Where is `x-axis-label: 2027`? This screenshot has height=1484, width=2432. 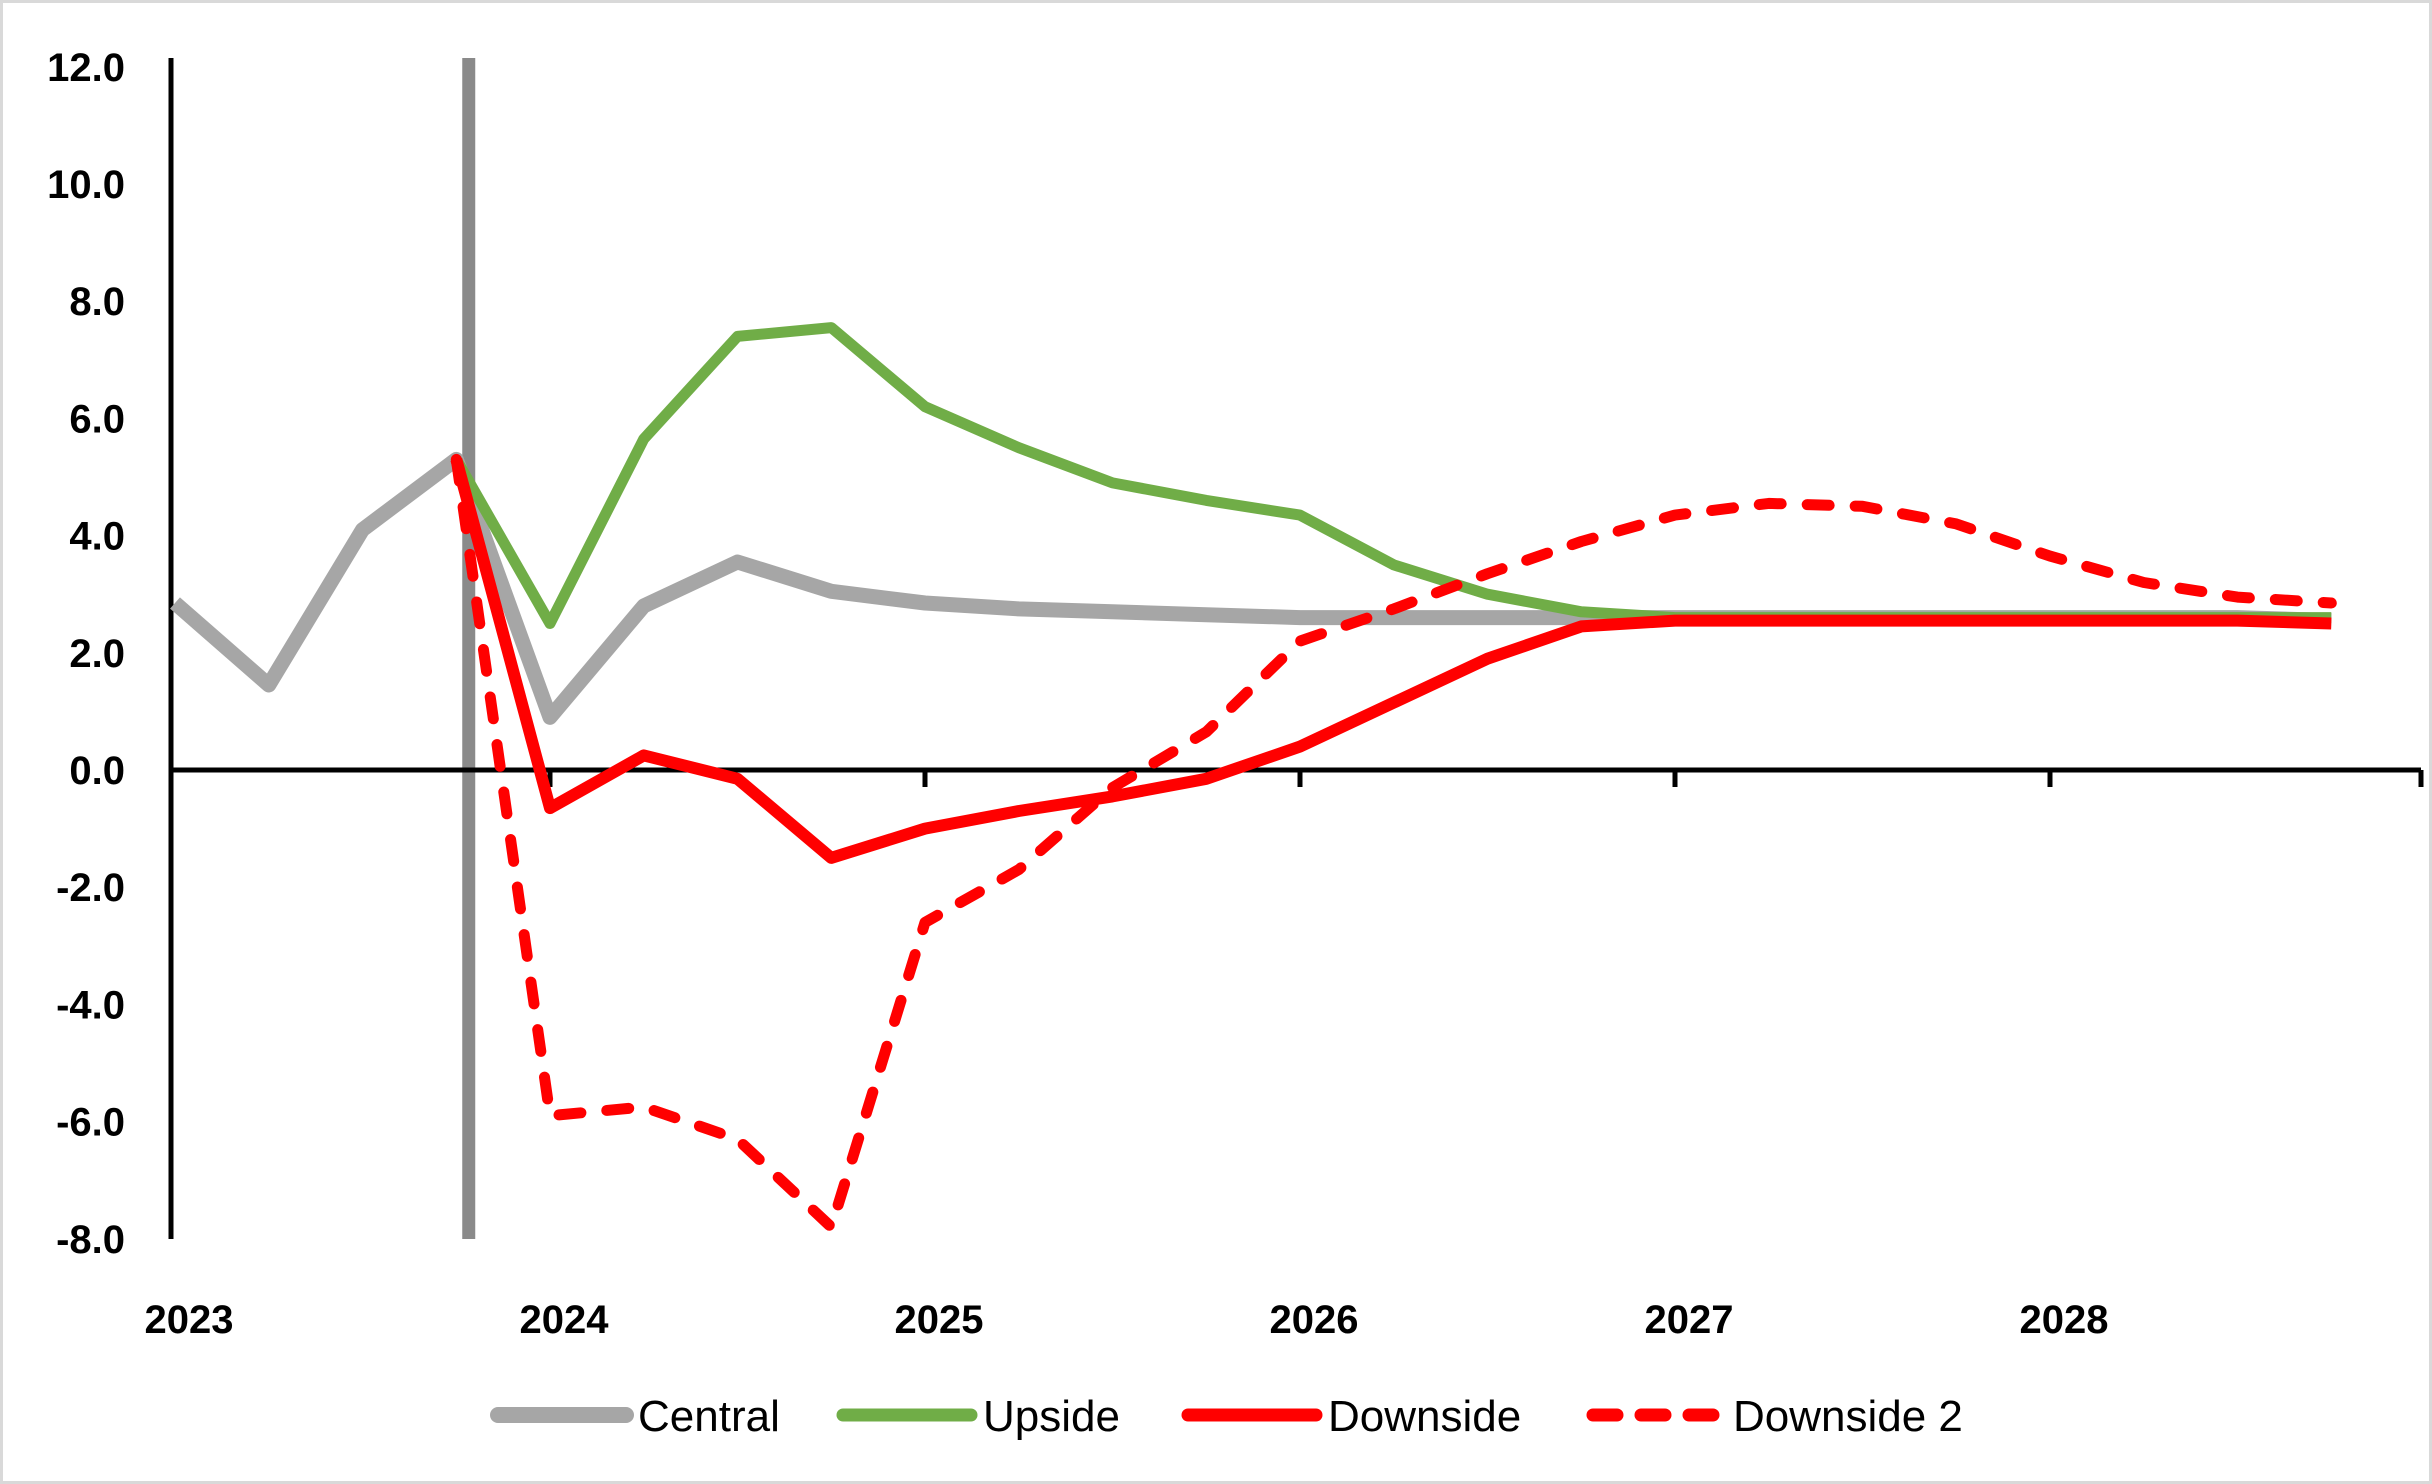
x-axis-label: 2027 is located at coordinates (1689, 1320).